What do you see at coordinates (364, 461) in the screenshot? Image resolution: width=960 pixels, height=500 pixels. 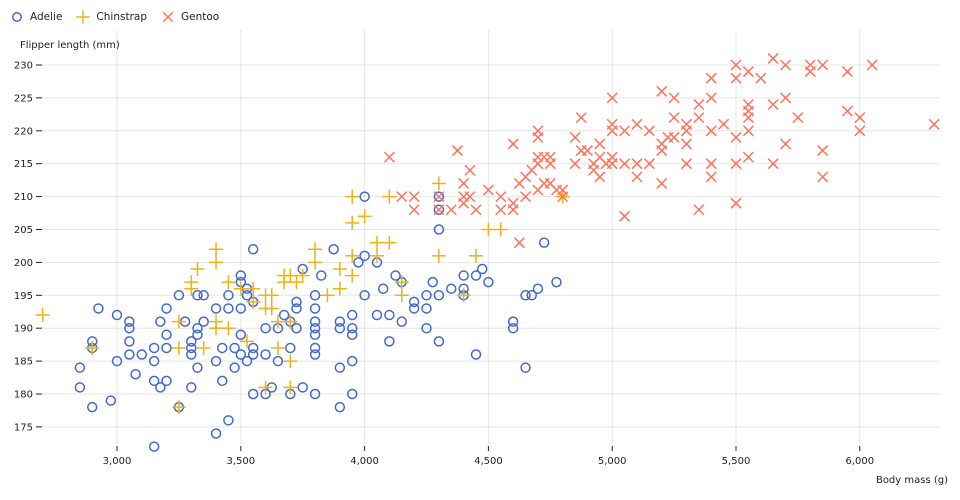 I see `x-tick-label: 4,000` at bounding box center [364, 461].